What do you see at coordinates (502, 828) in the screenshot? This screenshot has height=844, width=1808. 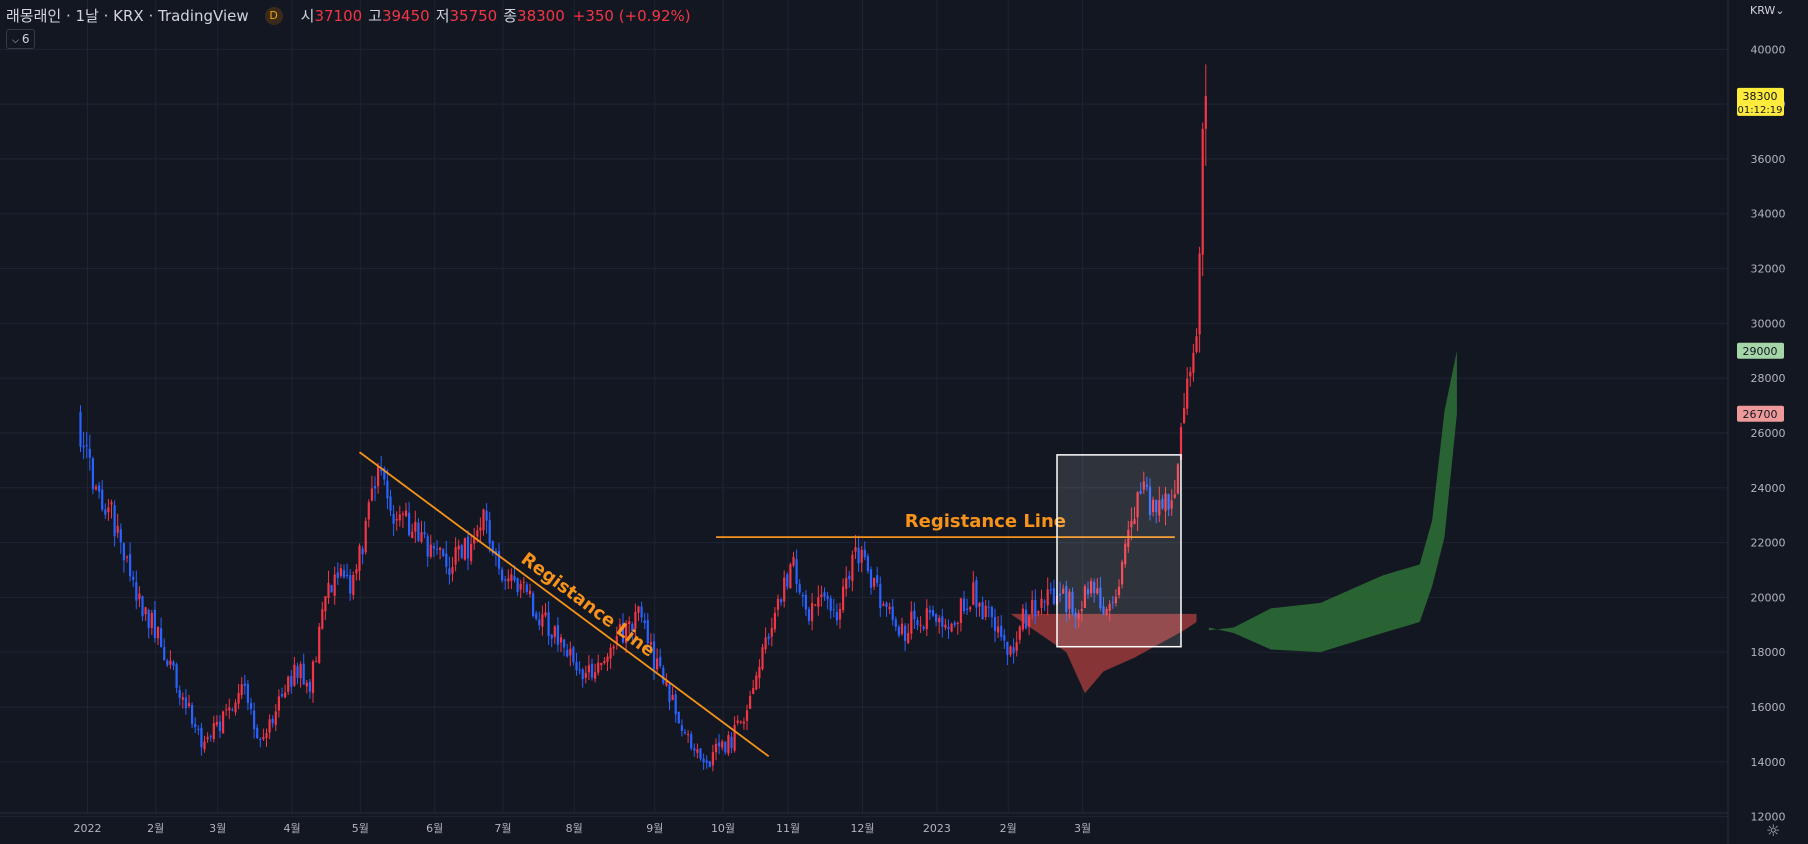 I see `x-tick-label: 7월` at bounding box center [502, 828].